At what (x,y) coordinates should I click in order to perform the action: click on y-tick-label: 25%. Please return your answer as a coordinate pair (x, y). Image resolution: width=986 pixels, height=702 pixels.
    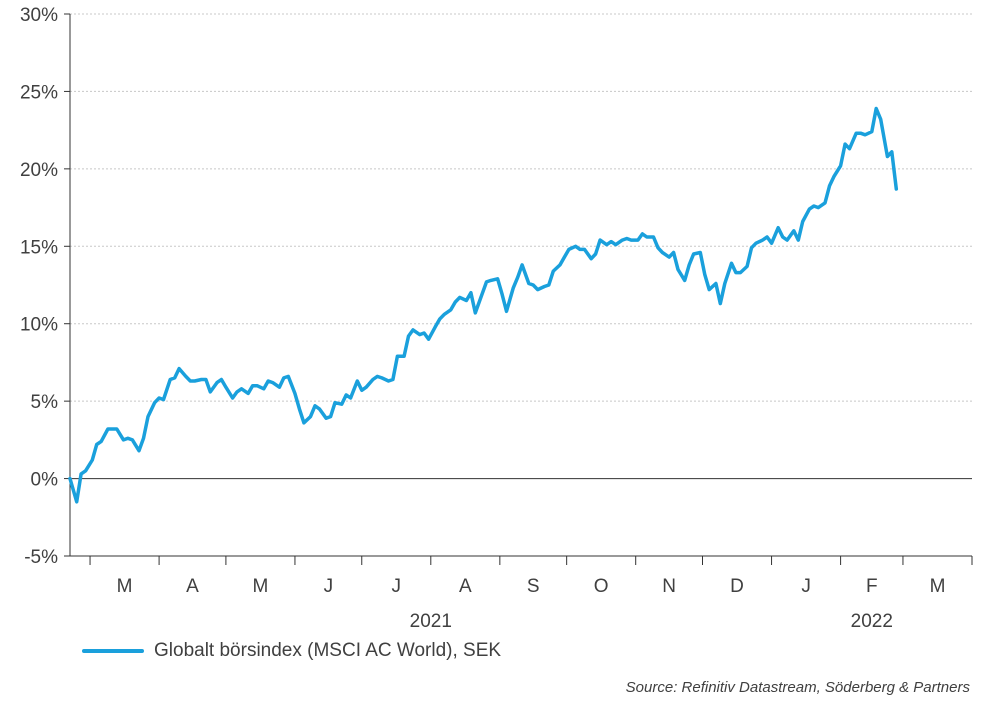
    Looking at the image, I should click on (39, 92).